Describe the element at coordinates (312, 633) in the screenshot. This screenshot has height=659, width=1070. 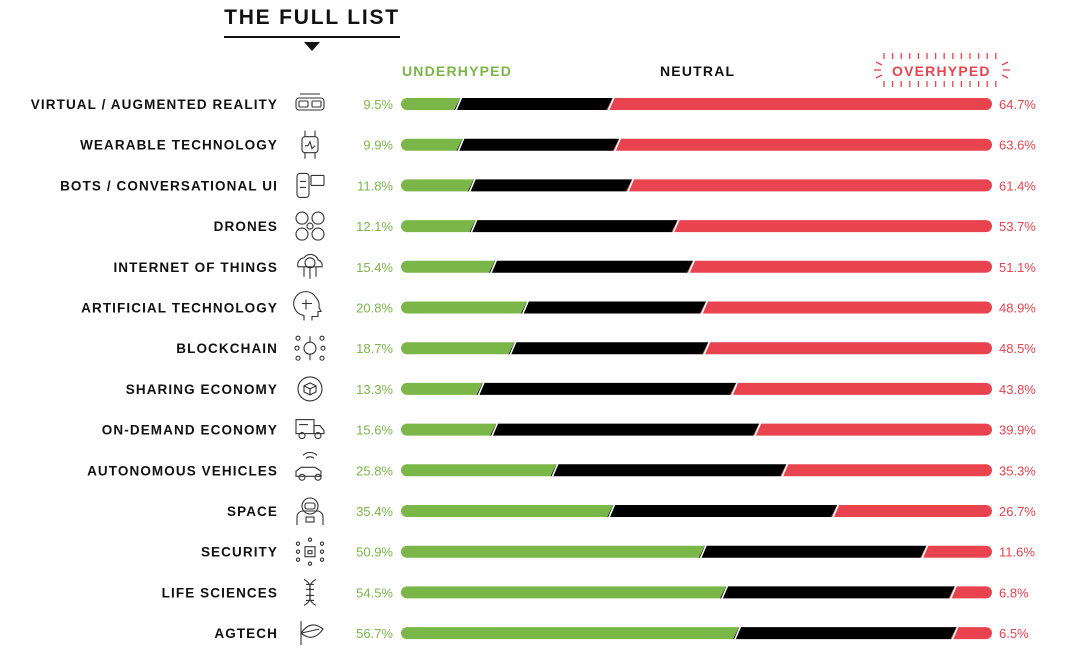
I see `leaf-plant-icon` at that location.